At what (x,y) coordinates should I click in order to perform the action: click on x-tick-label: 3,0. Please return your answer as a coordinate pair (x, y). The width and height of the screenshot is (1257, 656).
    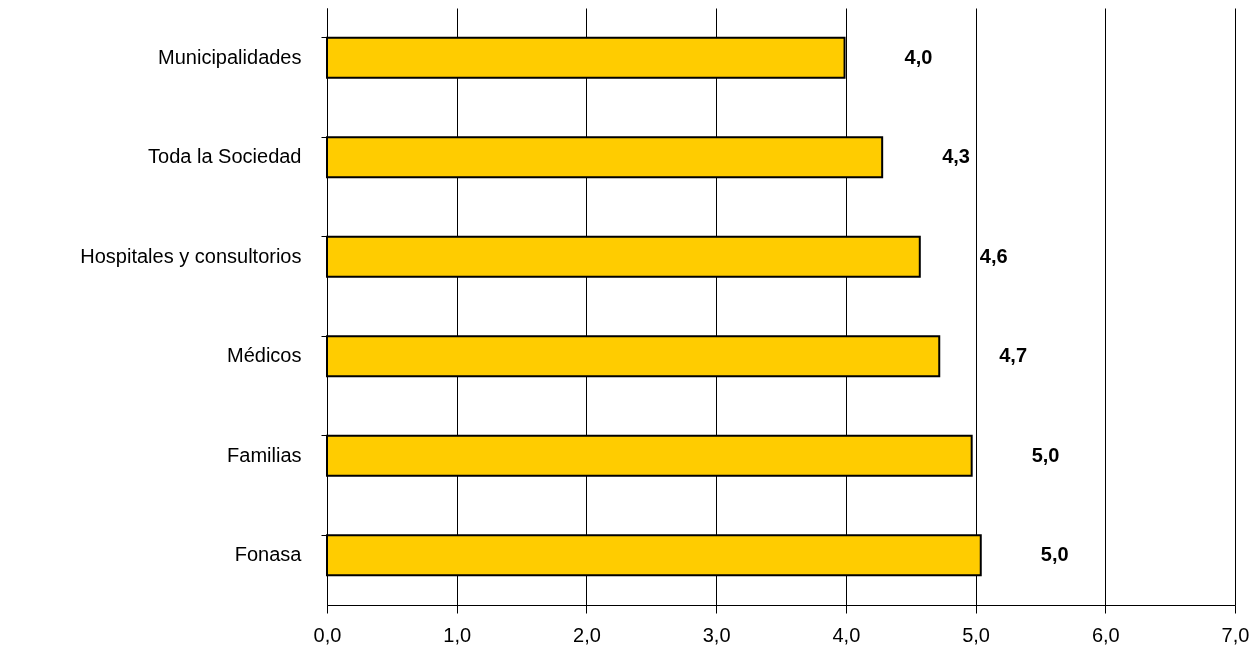
    Looking at the image, I should click on (716, 634).